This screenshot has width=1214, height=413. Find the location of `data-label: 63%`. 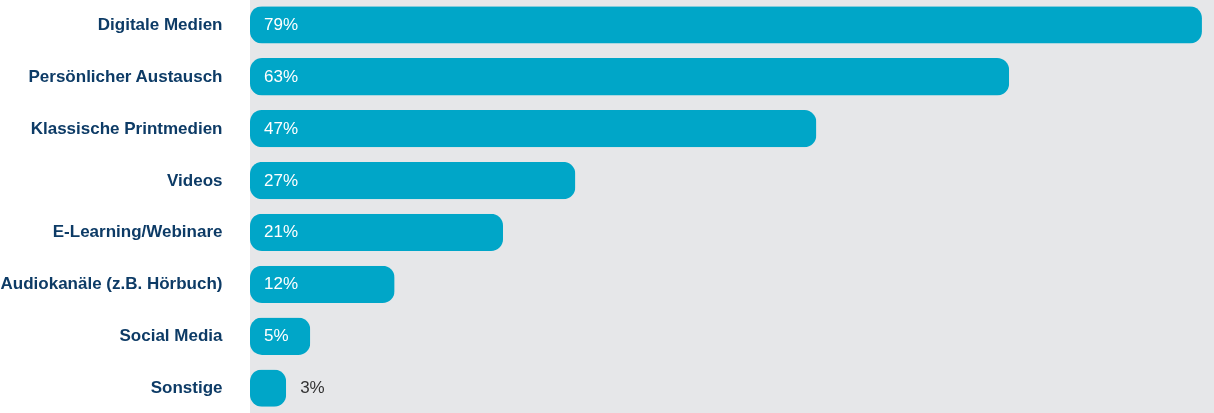

data-label: 63% is located at coordinates (281, 76).